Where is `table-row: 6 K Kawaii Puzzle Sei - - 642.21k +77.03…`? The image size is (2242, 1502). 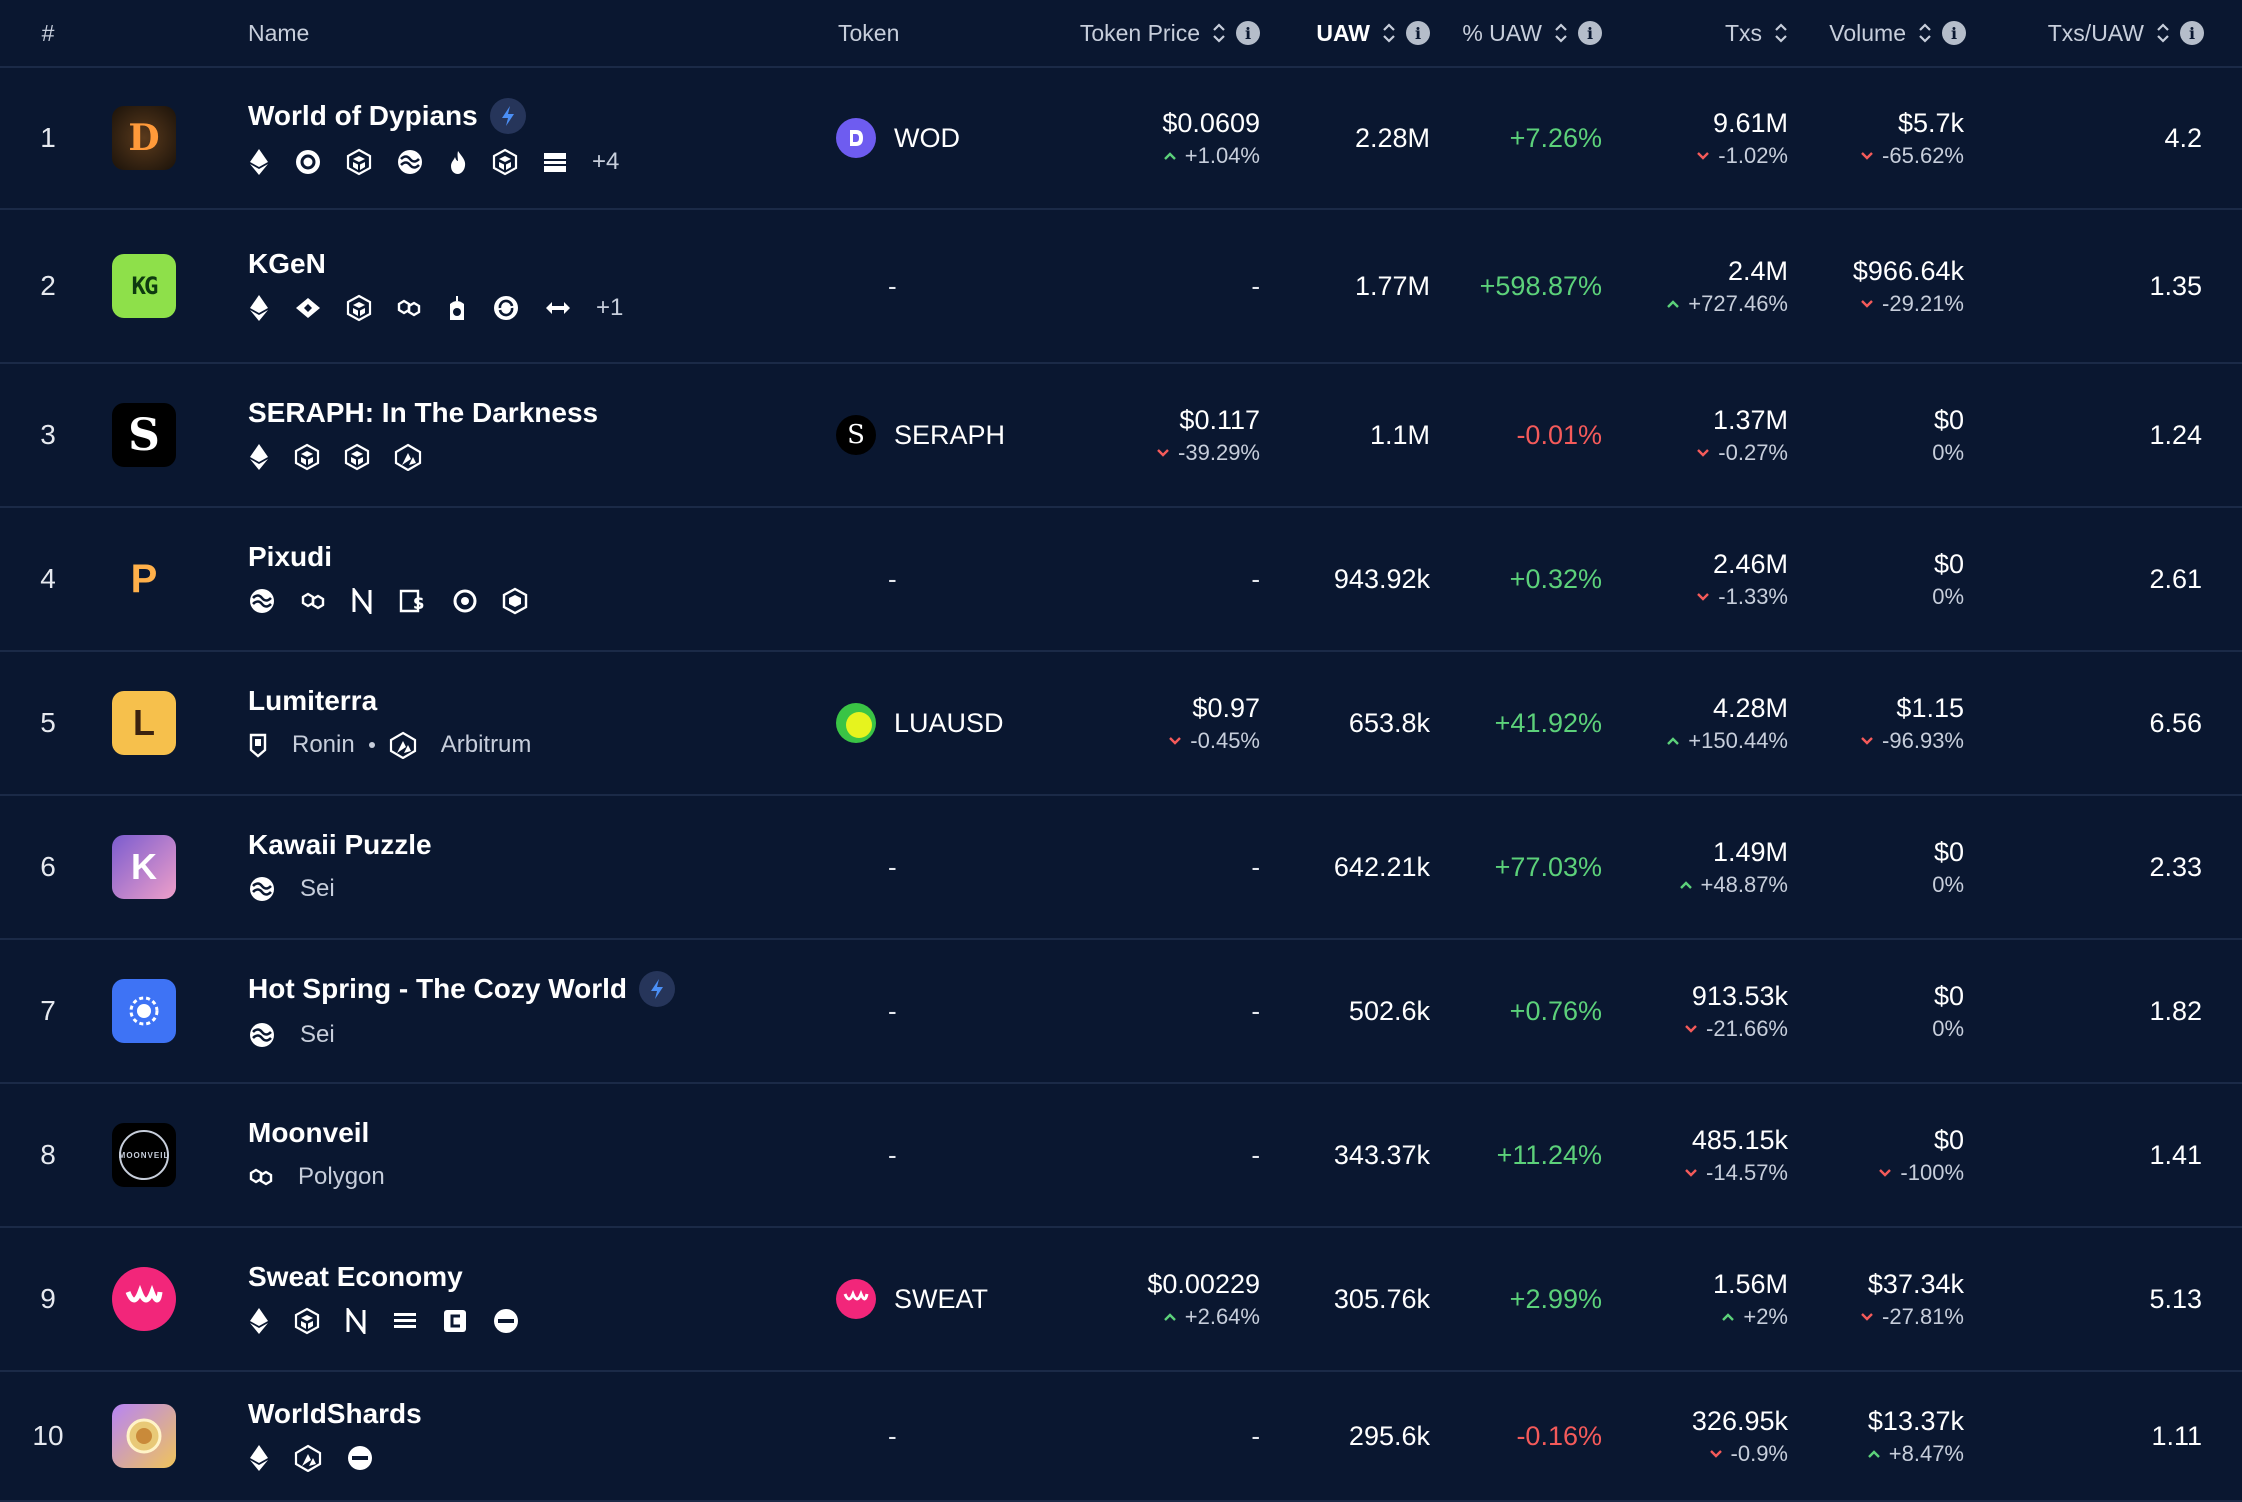
table-row: 6 K Kawaii Puzzle Sei - - 642.21k +77.03… is located at coordinates (1121, 868).